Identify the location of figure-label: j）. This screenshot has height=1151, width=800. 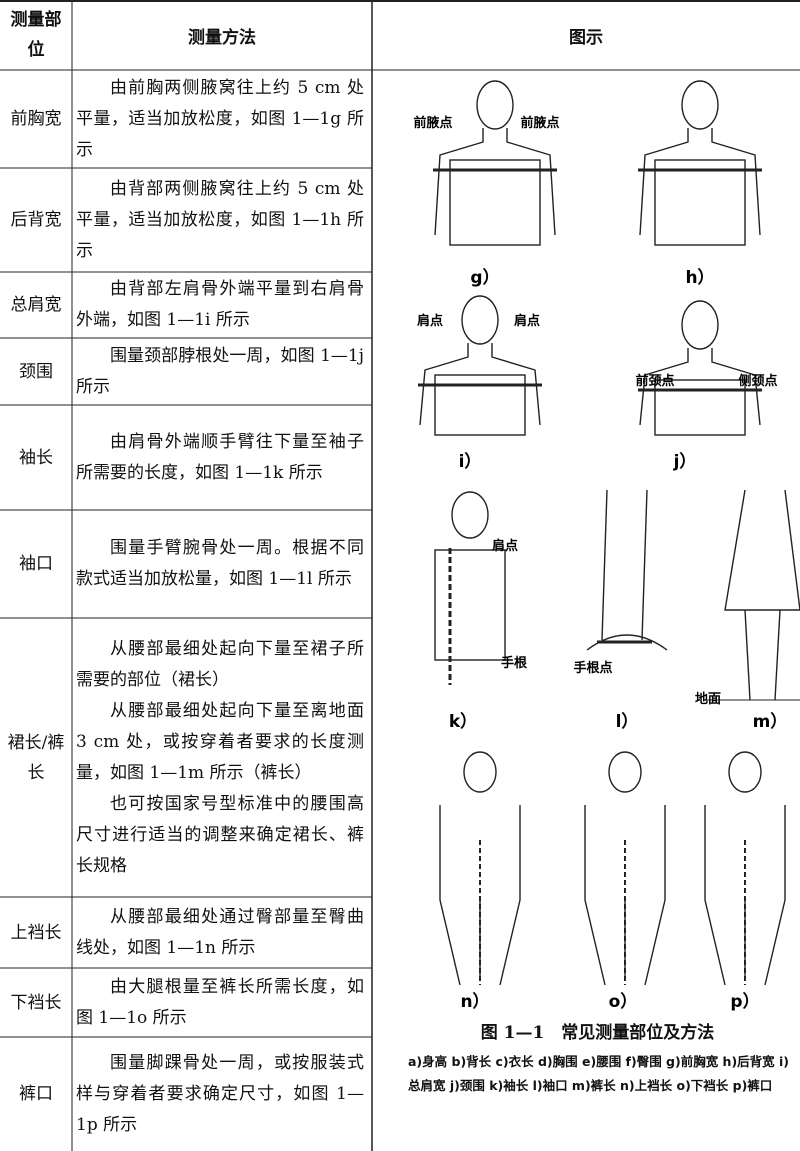
(685, 461).